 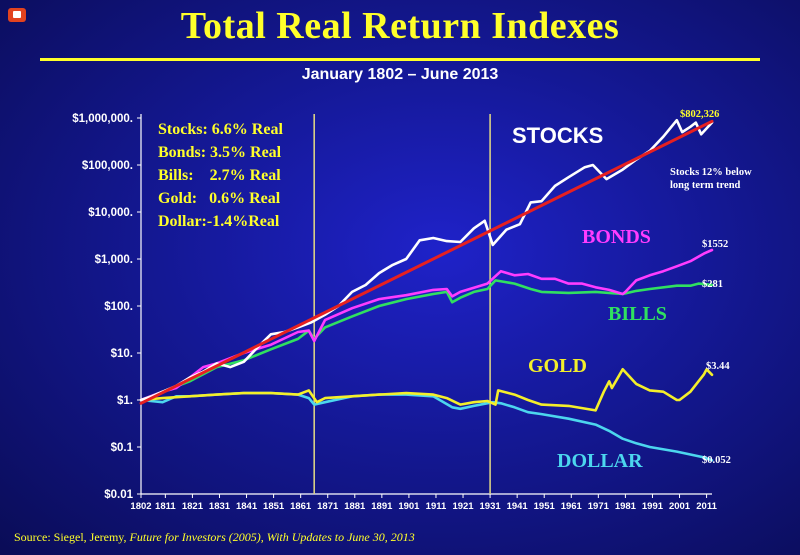 What do you see at coordinates (247, 506) in the screenshot?
I see `x-tick-label: 1841` at bounding box center [247, 506].